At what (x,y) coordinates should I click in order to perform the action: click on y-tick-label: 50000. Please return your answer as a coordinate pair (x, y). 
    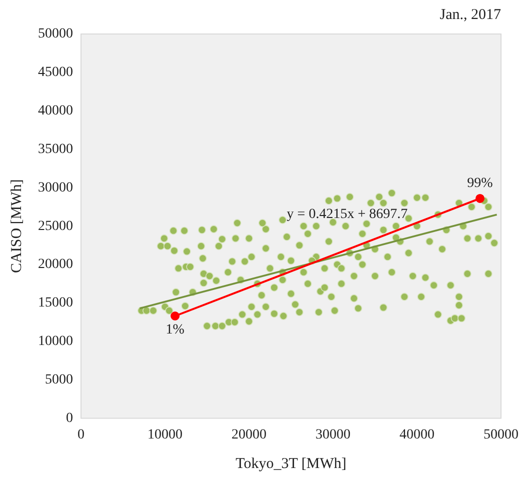
    Looking at the image, I should click on (55, 34).